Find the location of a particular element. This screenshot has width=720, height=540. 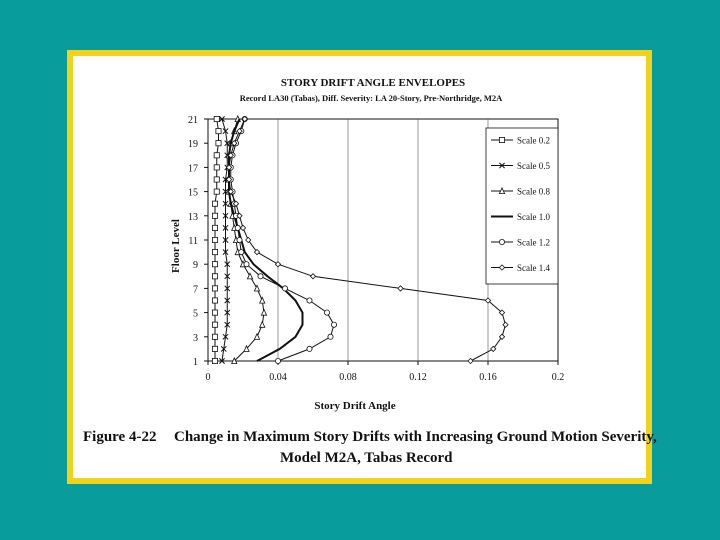

y-axis-label: Floor Level is located at coordinates (176, 246).